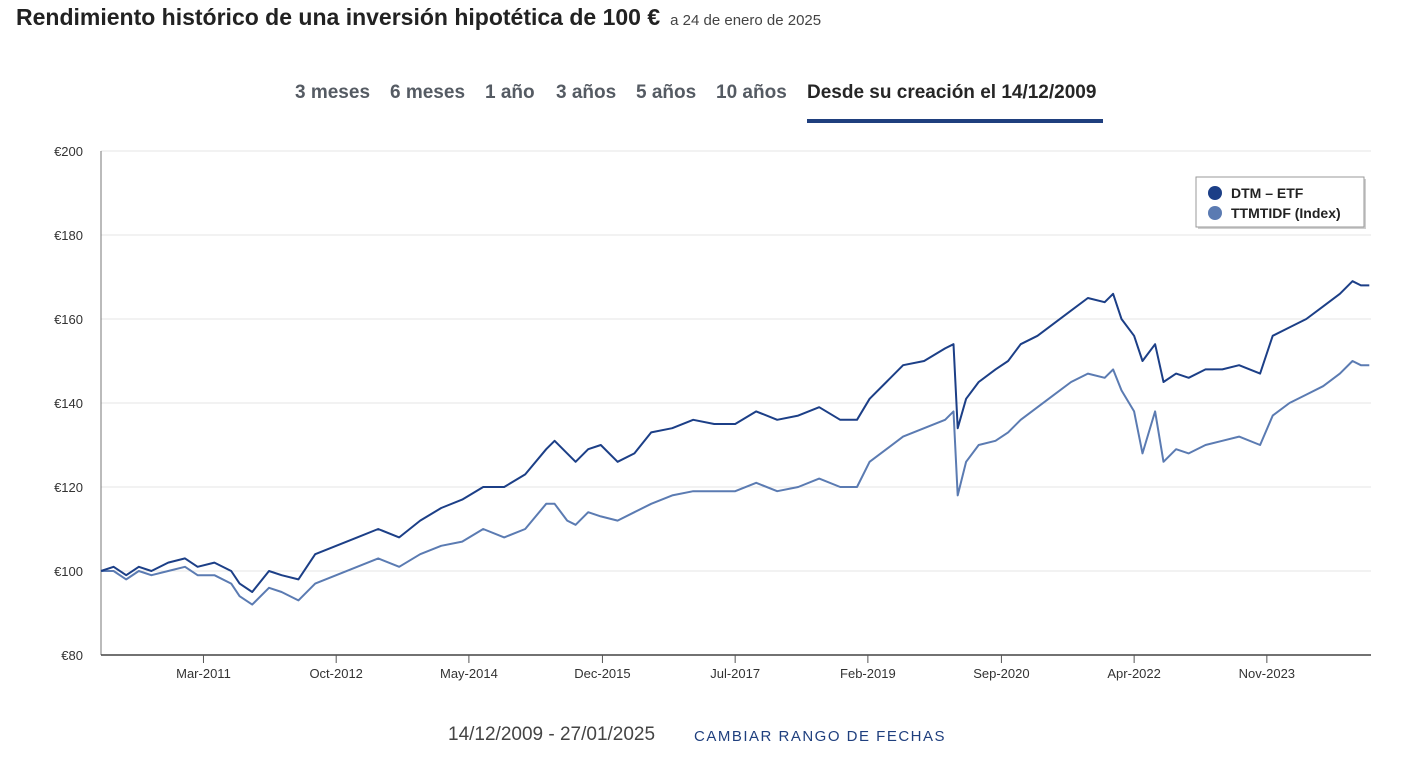 This screenshot has width=1416, height=758. What do you see at coordinates (333, 92) in the screenshot?
I see `tab-3-months: 3 meses` at bounding box center [333, 92].